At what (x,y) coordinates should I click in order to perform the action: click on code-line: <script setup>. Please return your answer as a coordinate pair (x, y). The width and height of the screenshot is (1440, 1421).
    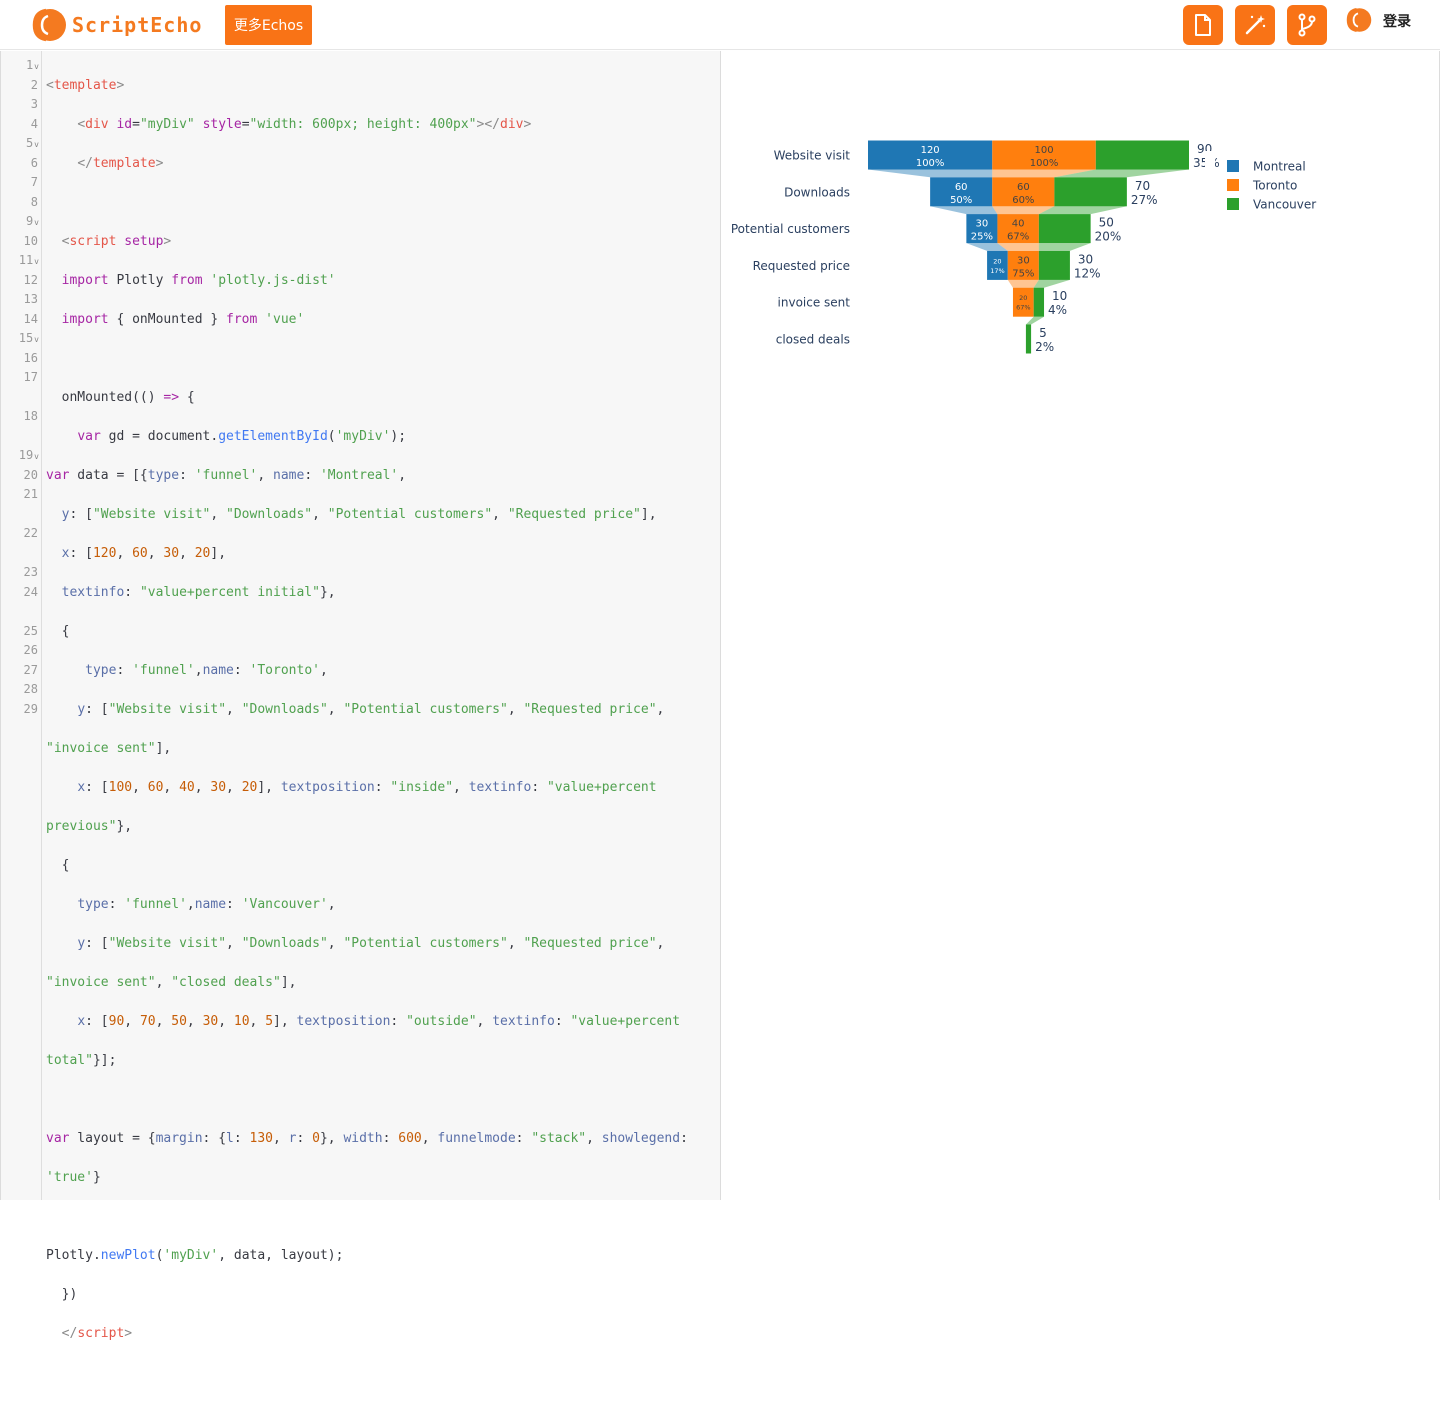
    Looking at the image, I should click on (116, 241).